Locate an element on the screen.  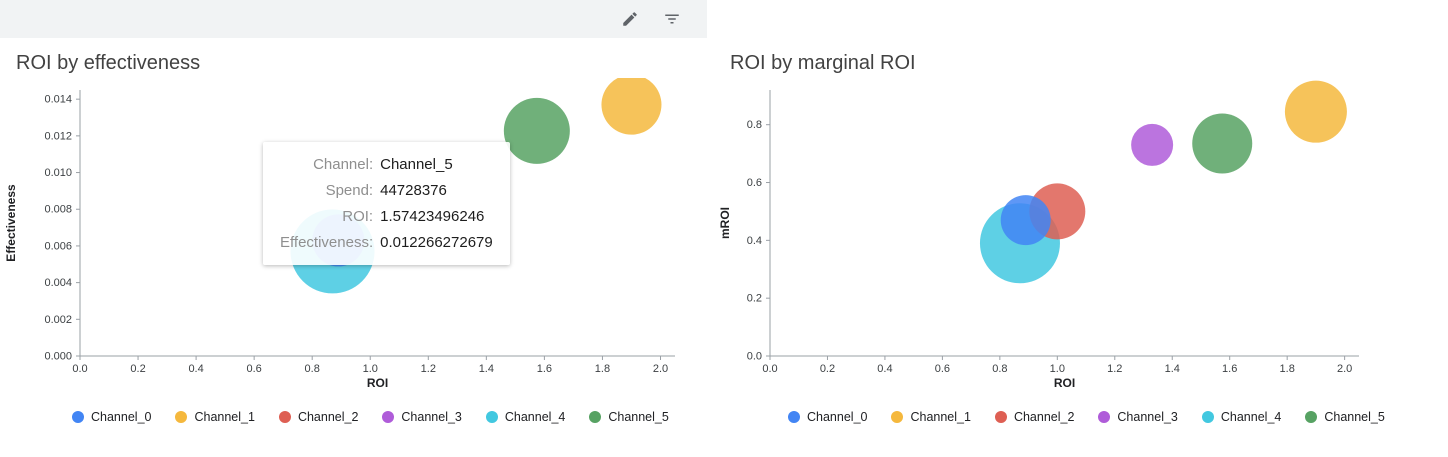
y-tick-label: 0.002 is located at coordinates (58, 320).